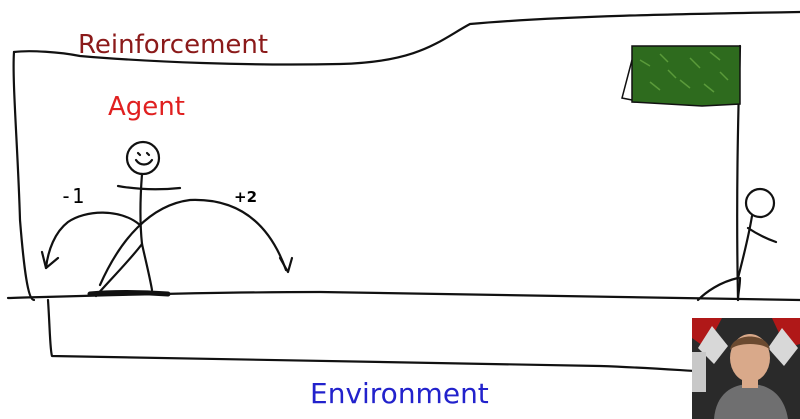 This screenshot has width=800, height=419. Describe the element at coordinates (141, 209) in the screenshot. I see `agent-body` at that location.